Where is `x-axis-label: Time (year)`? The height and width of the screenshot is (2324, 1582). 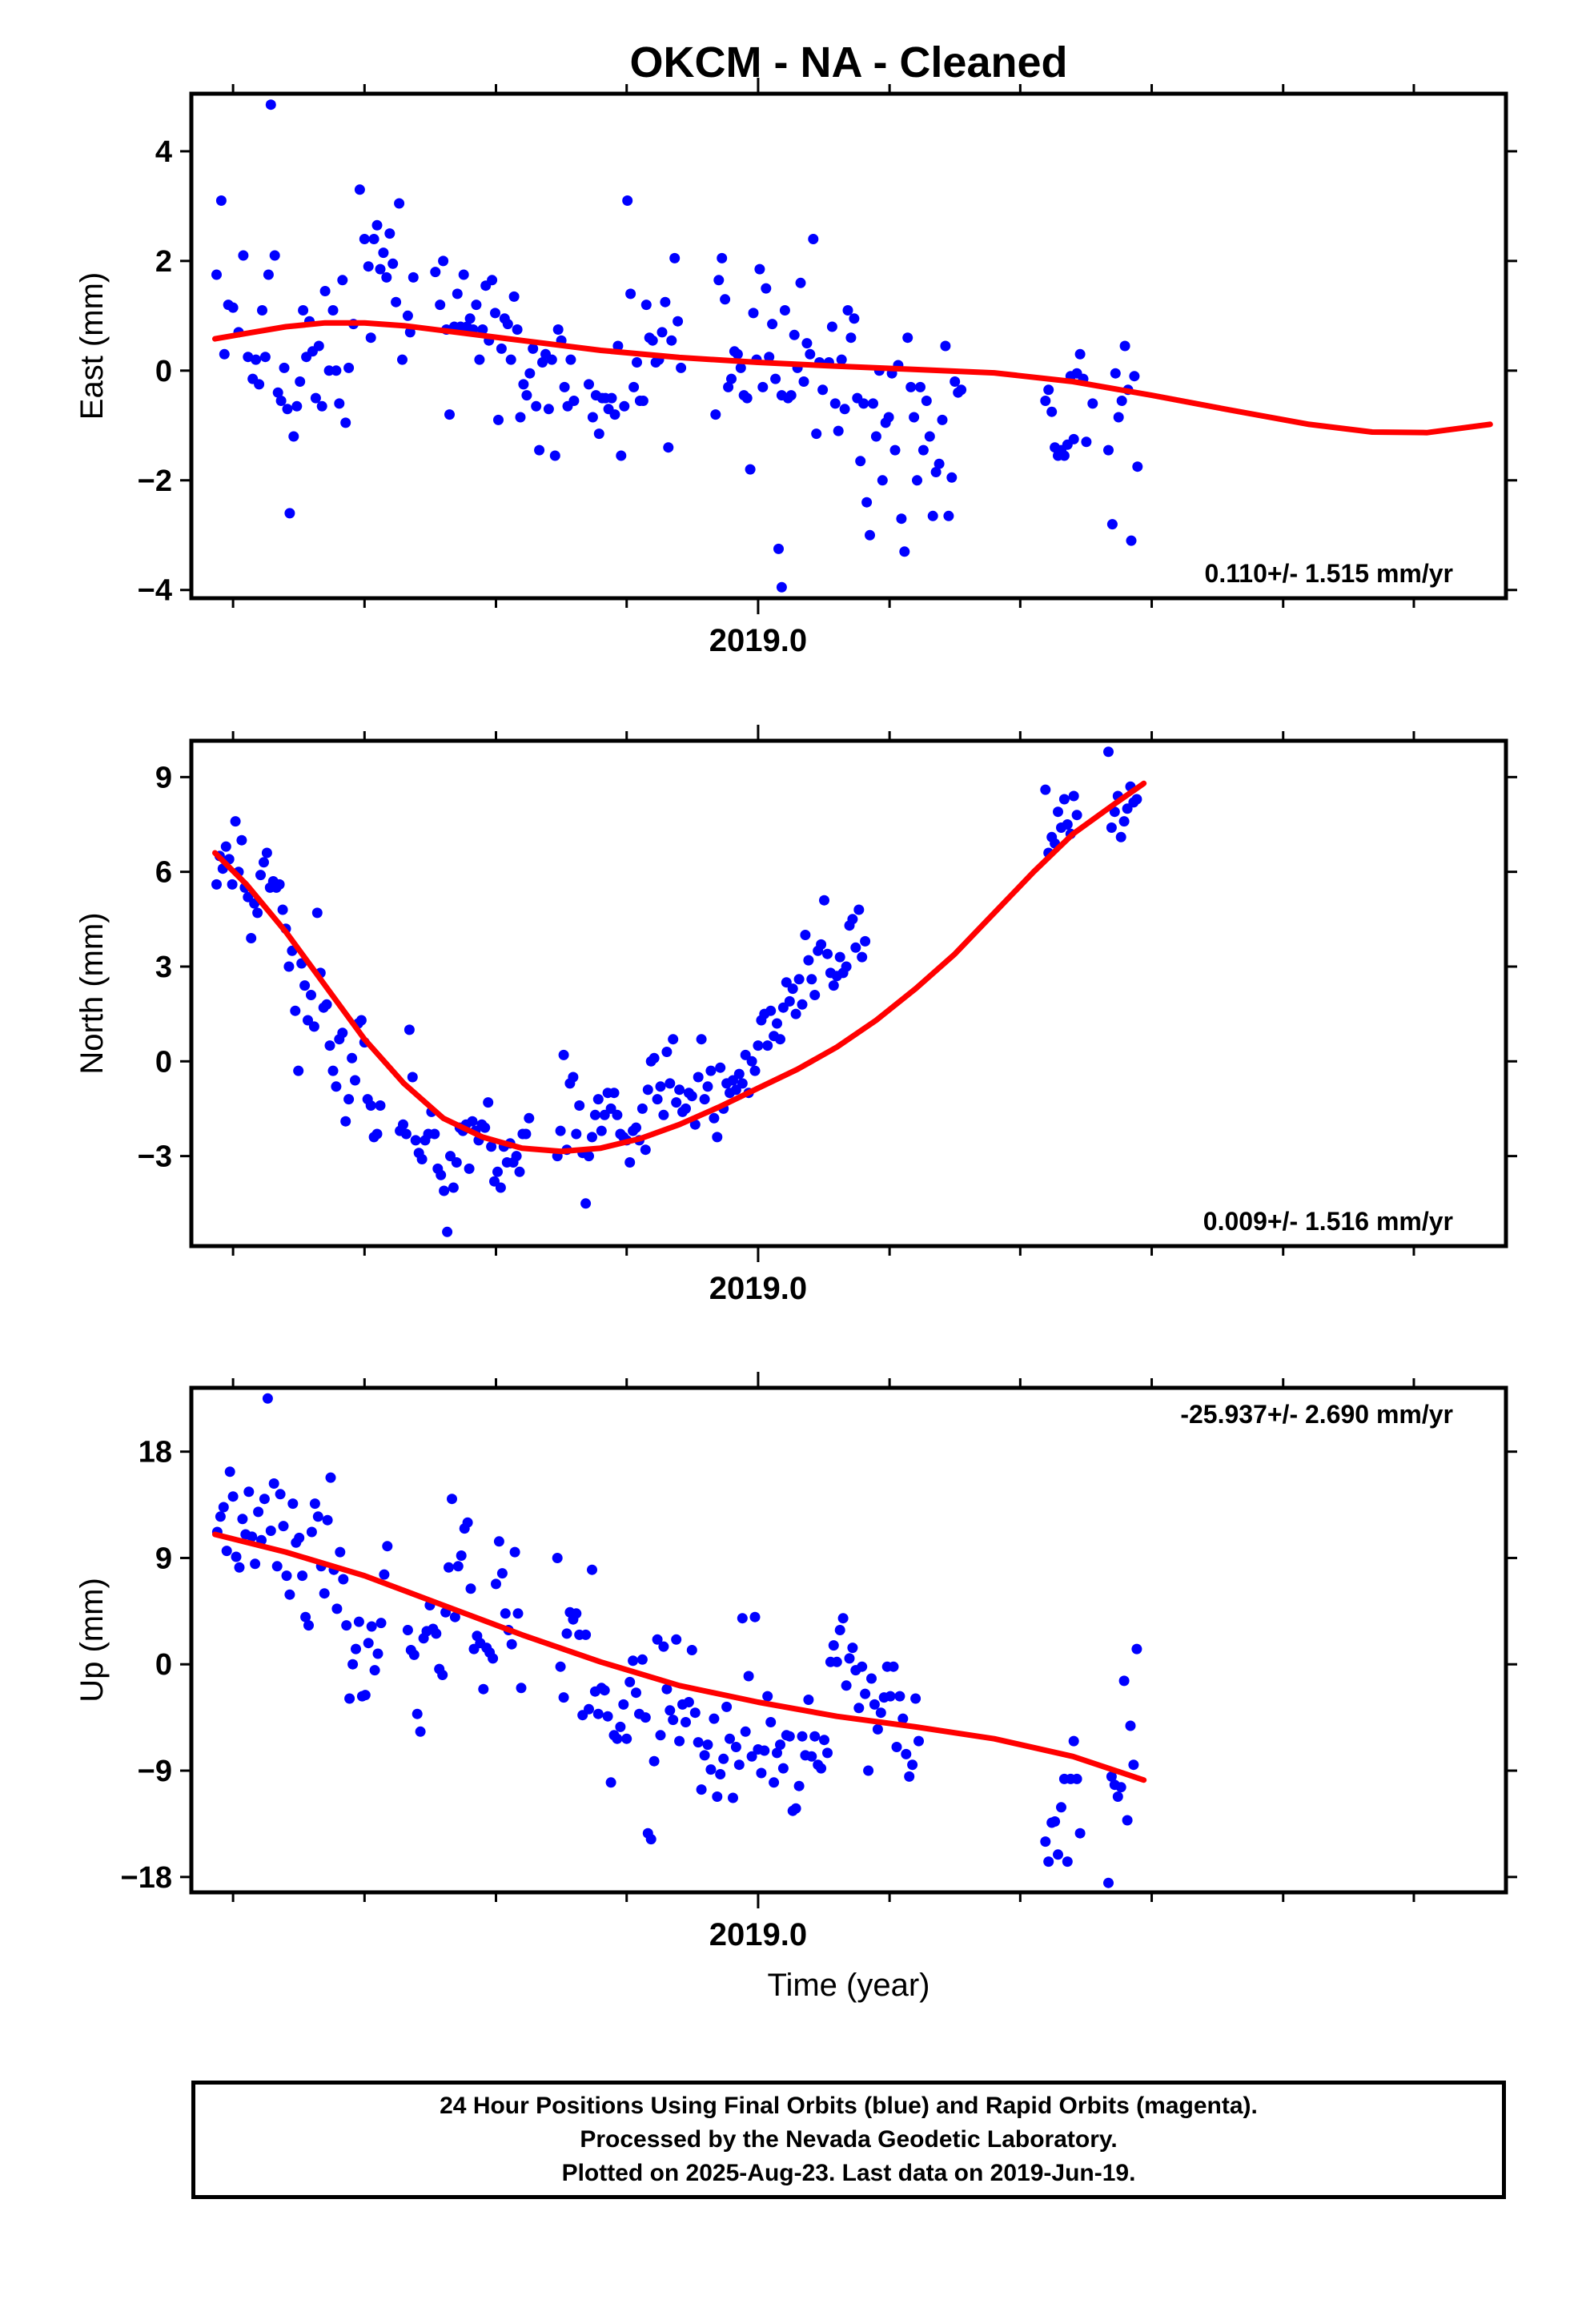 x-axis-label: Time (year) is located at coordinates (849, 1985).